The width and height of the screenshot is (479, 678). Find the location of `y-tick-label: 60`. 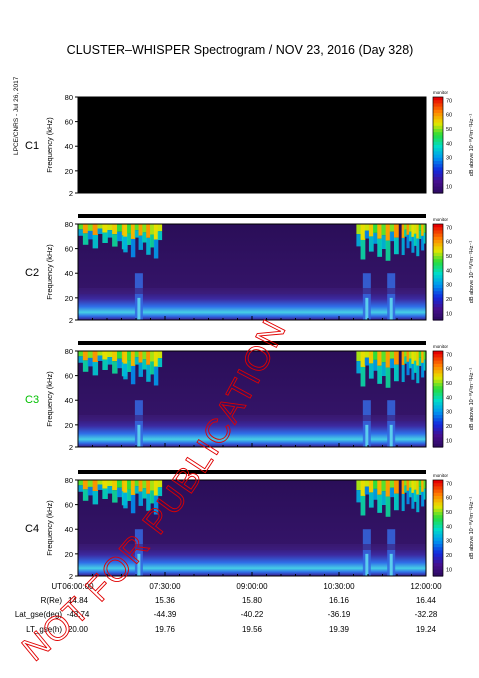

y-tick-label: 60 is located at coordinates (69, 505).